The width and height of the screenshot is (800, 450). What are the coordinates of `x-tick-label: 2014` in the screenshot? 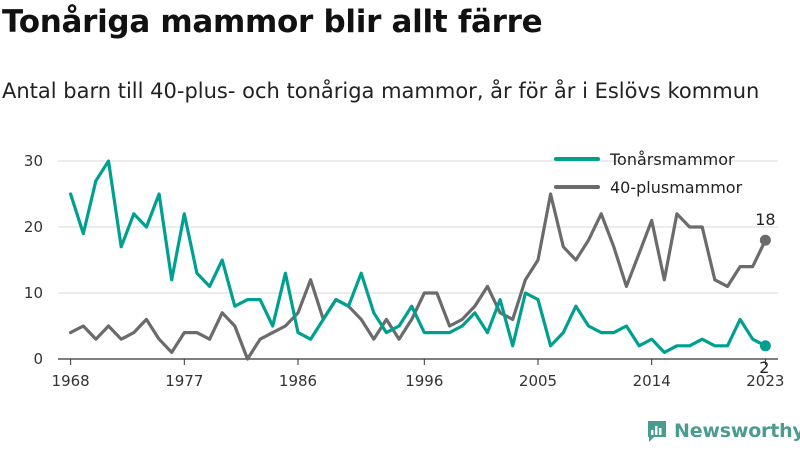 It's located at (652, 381).